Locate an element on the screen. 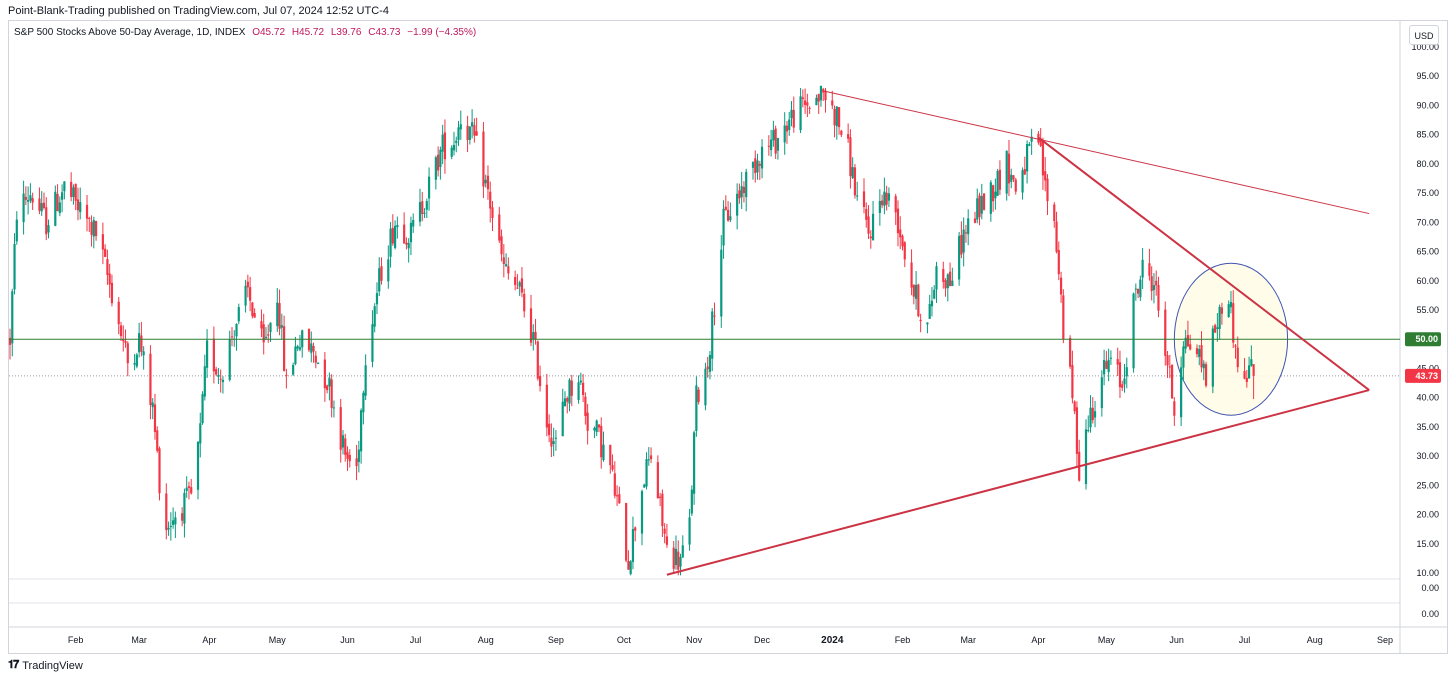  y-tick-label: 70.00 is located at coordinates (1427, 222).